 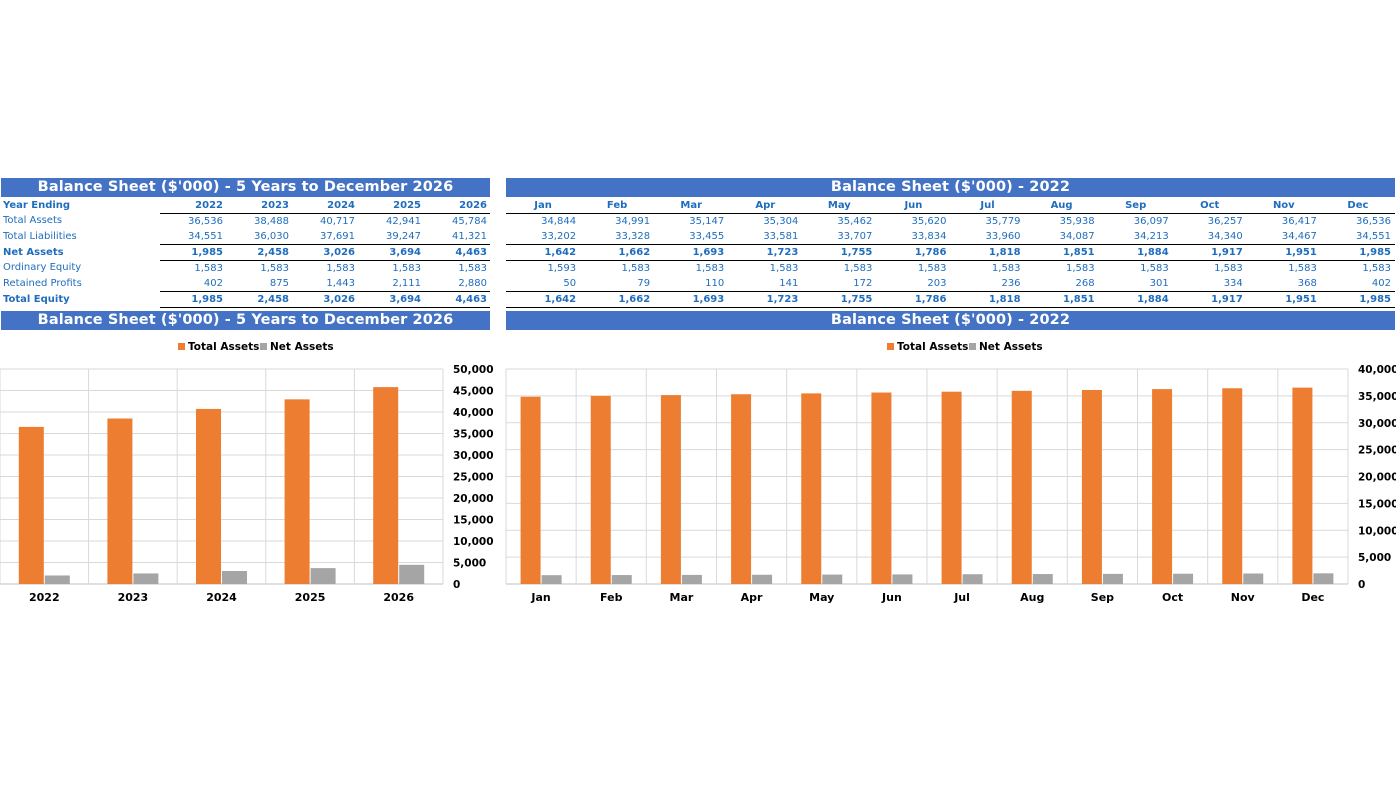 I want to click on table-cell: 36,536, so click(x=205, y=221).